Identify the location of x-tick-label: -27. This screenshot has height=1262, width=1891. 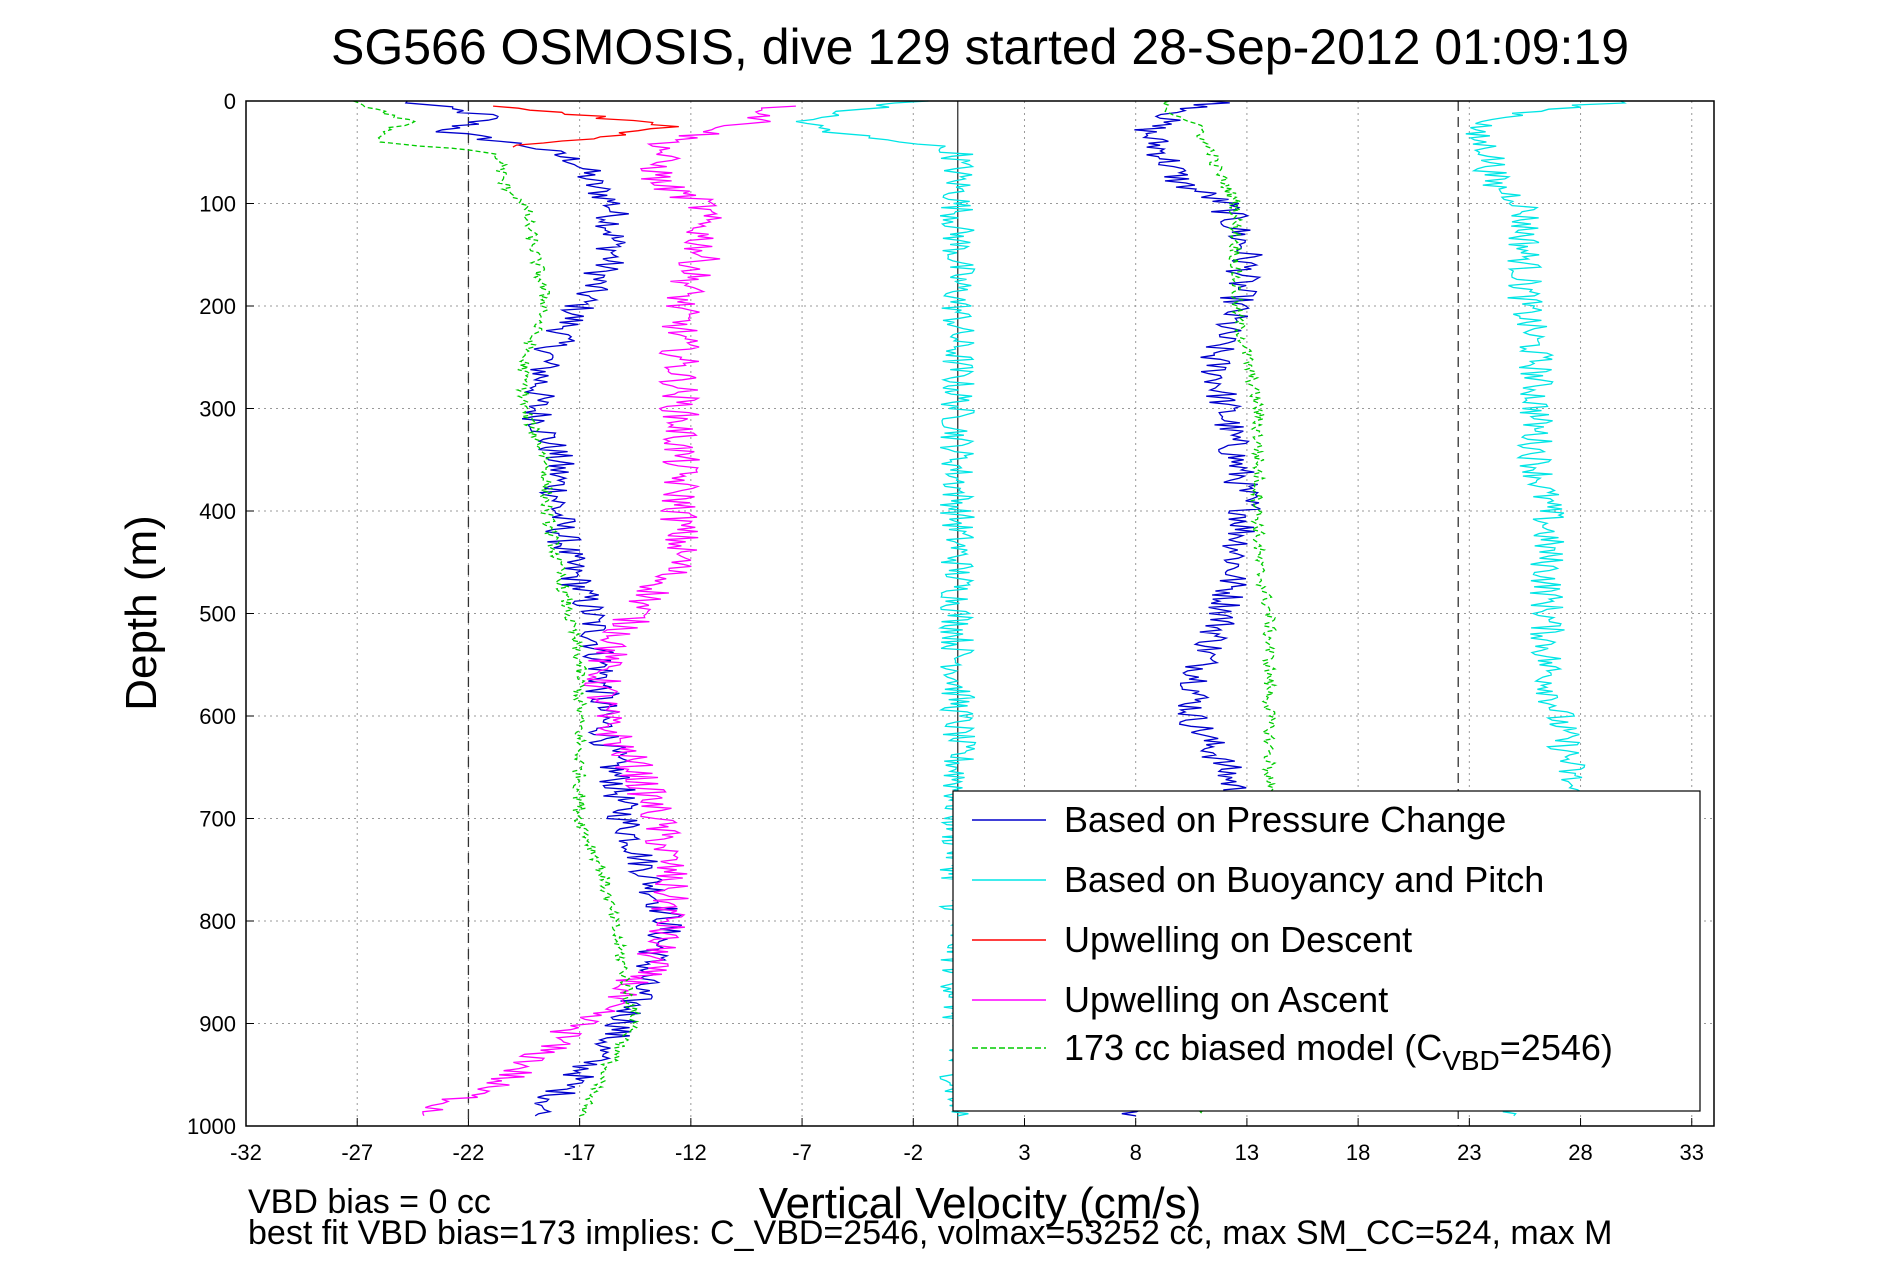
(357, 1152).